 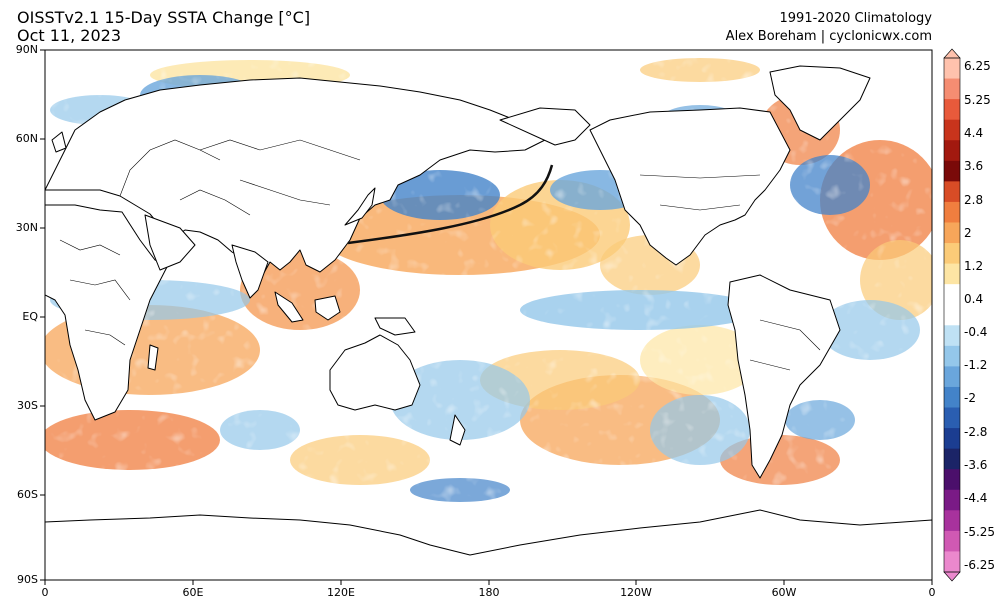 I want to click on colorbar-label: 2.8, so click(x=974, y=200).